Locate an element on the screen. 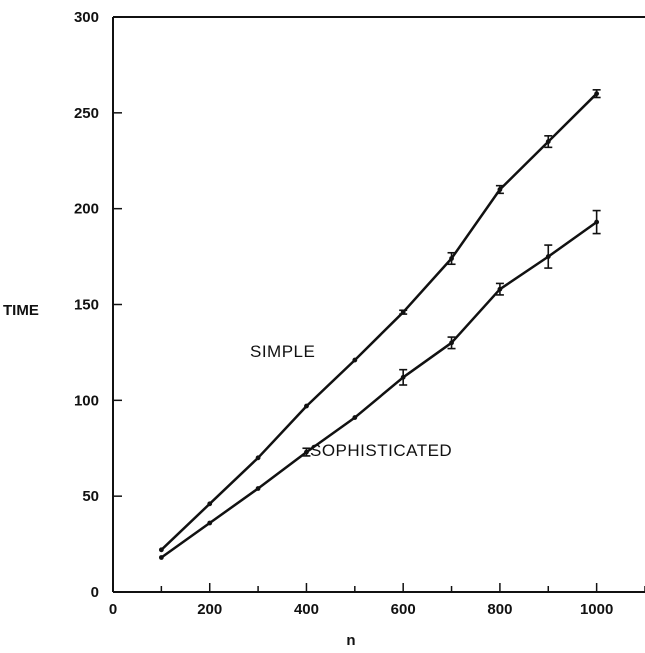  x-tick-label: 600 is located at coordinates (403, 609).